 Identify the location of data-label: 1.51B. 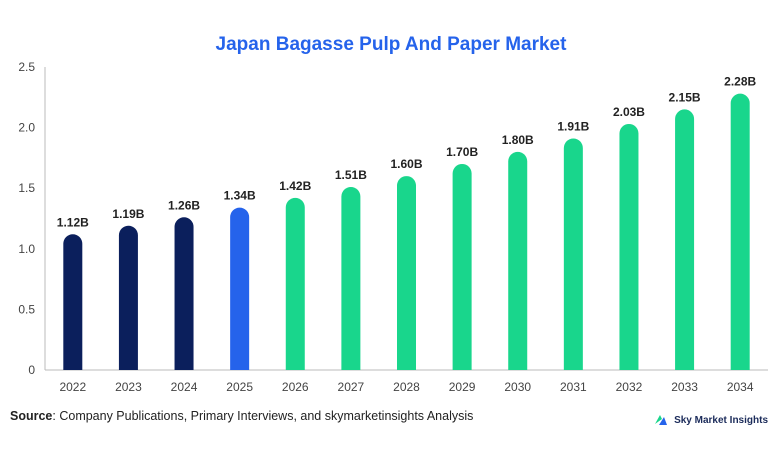
(351, 175).